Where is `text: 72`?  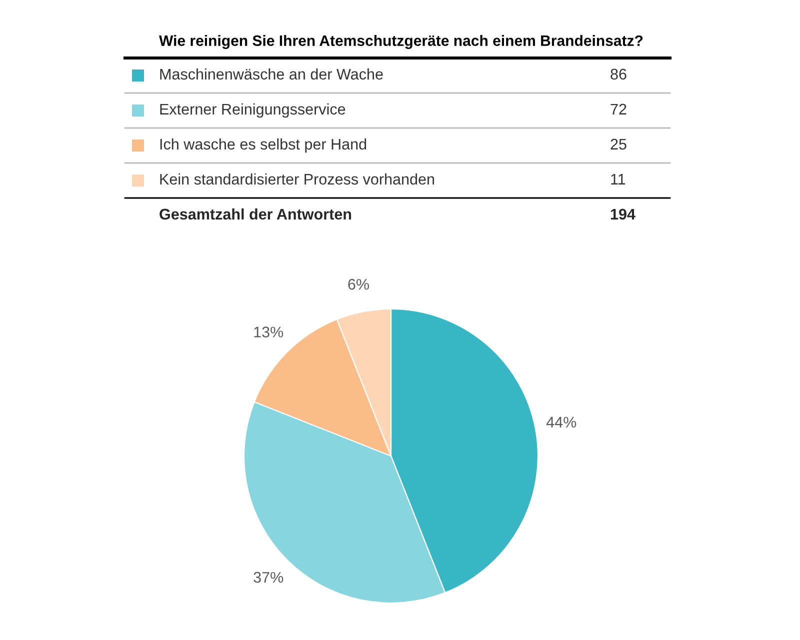 text: 72 is located at coordinates (618, 109).